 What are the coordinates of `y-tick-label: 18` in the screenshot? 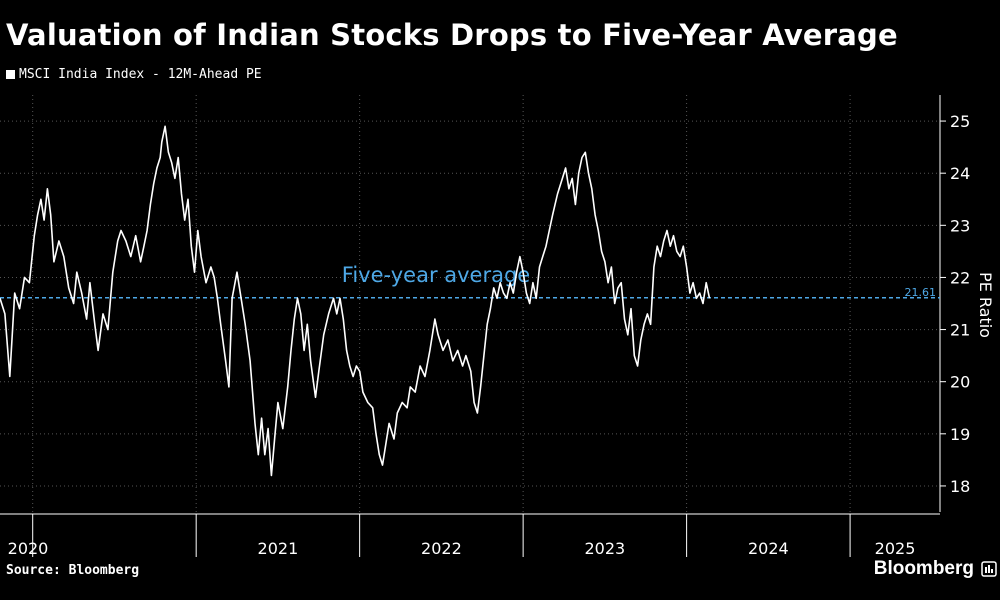 It's located at (960, 486).